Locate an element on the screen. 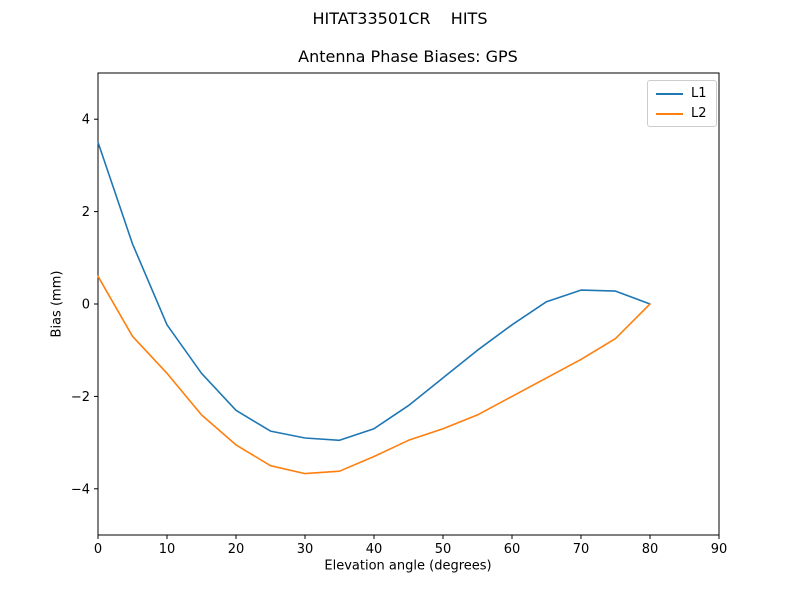  legend-label: L2 is located at coordinates (699, 113).